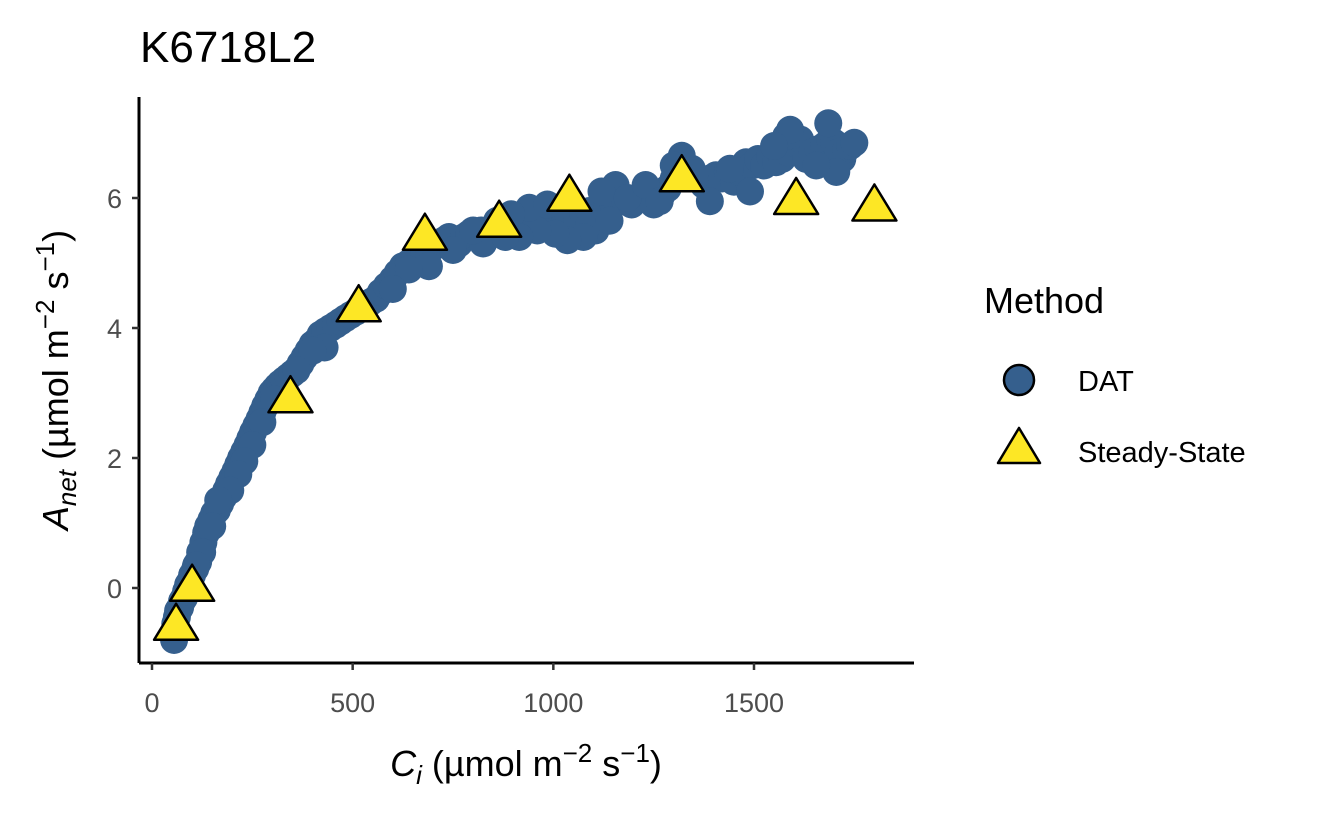 Image resolution: width=1336 pixels, height=820 pixels. I want to click on chart-title: K6718L2, so click(228, 47).